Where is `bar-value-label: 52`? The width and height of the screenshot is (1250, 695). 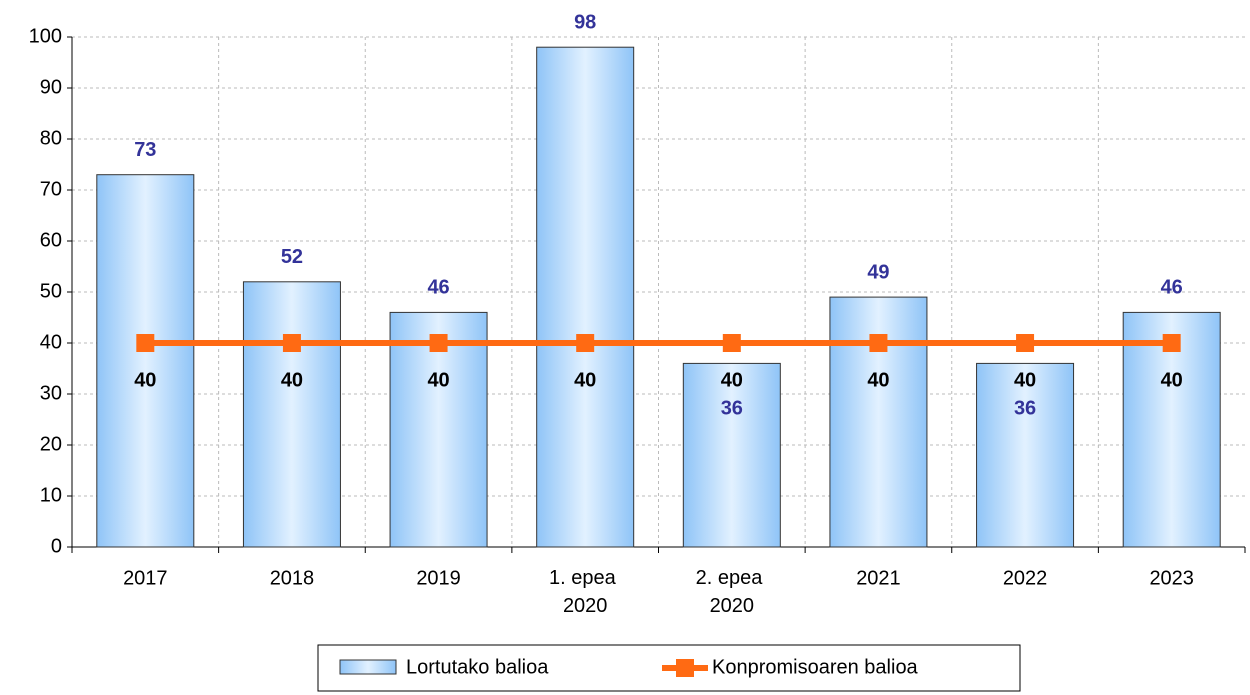 bar-value-label: 52 is located at coordinates (292, 257).